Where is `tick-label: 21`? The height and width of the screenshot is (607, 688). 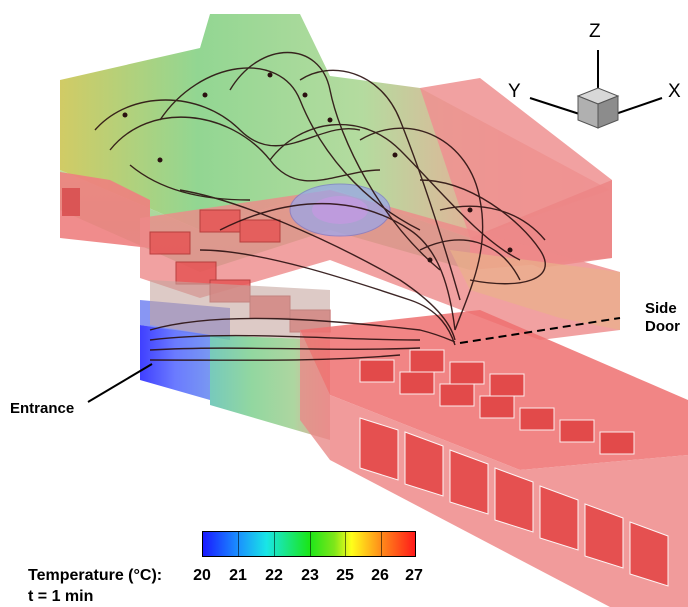
tick-label: 21 is located at coordinates (238, 575).